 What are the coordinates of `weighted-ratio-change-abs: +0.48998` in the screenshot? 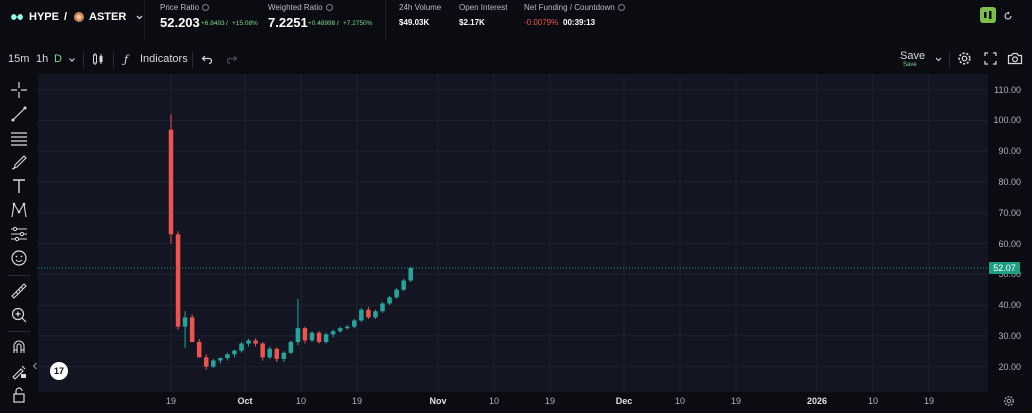 It's located at (322, 23).